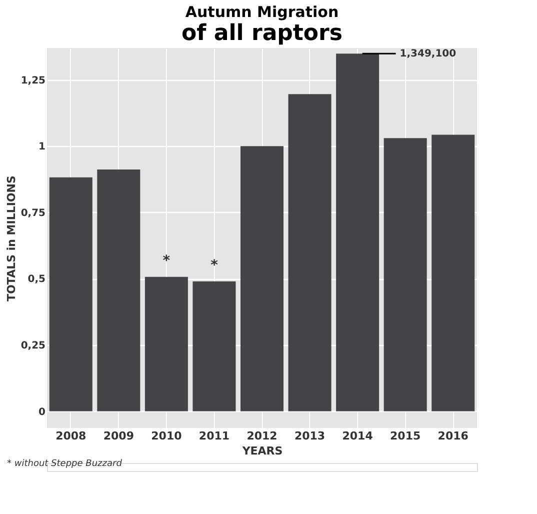 Image resolution: width=537 pixels, height=514 pixels. I want to click on annotation: 1,349,100, so click(428, 54).